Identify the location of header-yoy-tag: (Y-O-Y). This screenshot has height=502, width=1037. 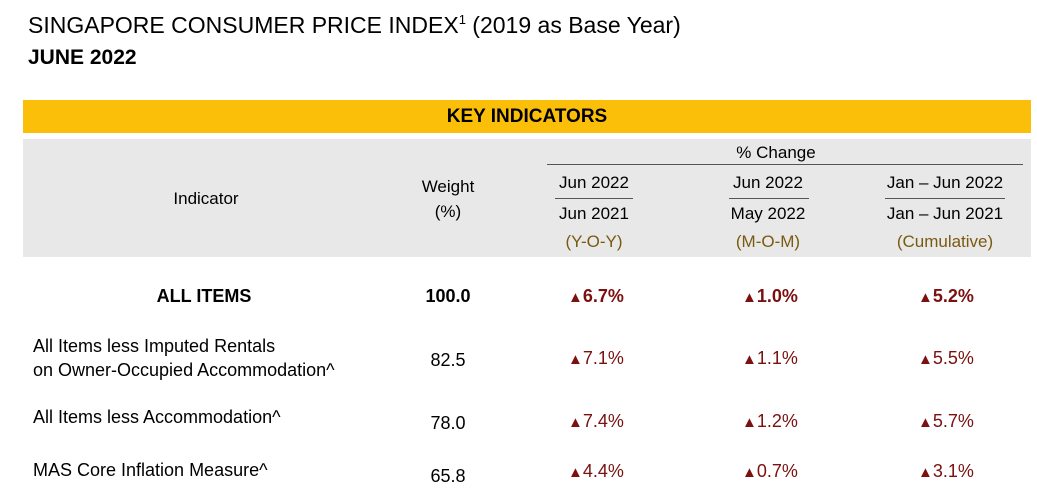
(594, 241).